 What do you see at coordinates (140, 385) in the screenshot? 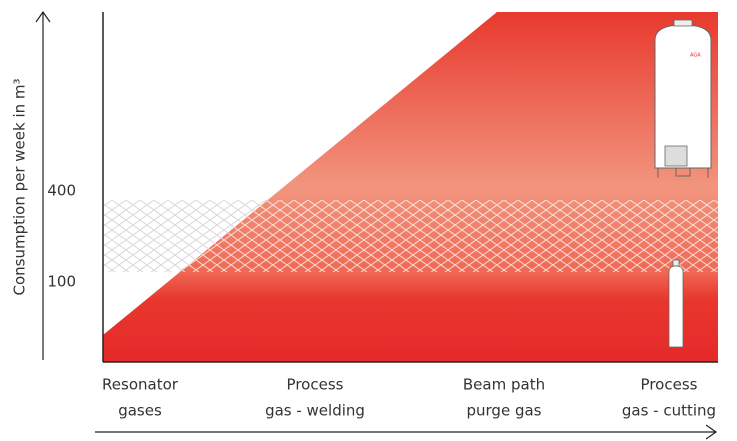
I see `category-label: Resonator` at bounding box center [140, 385].